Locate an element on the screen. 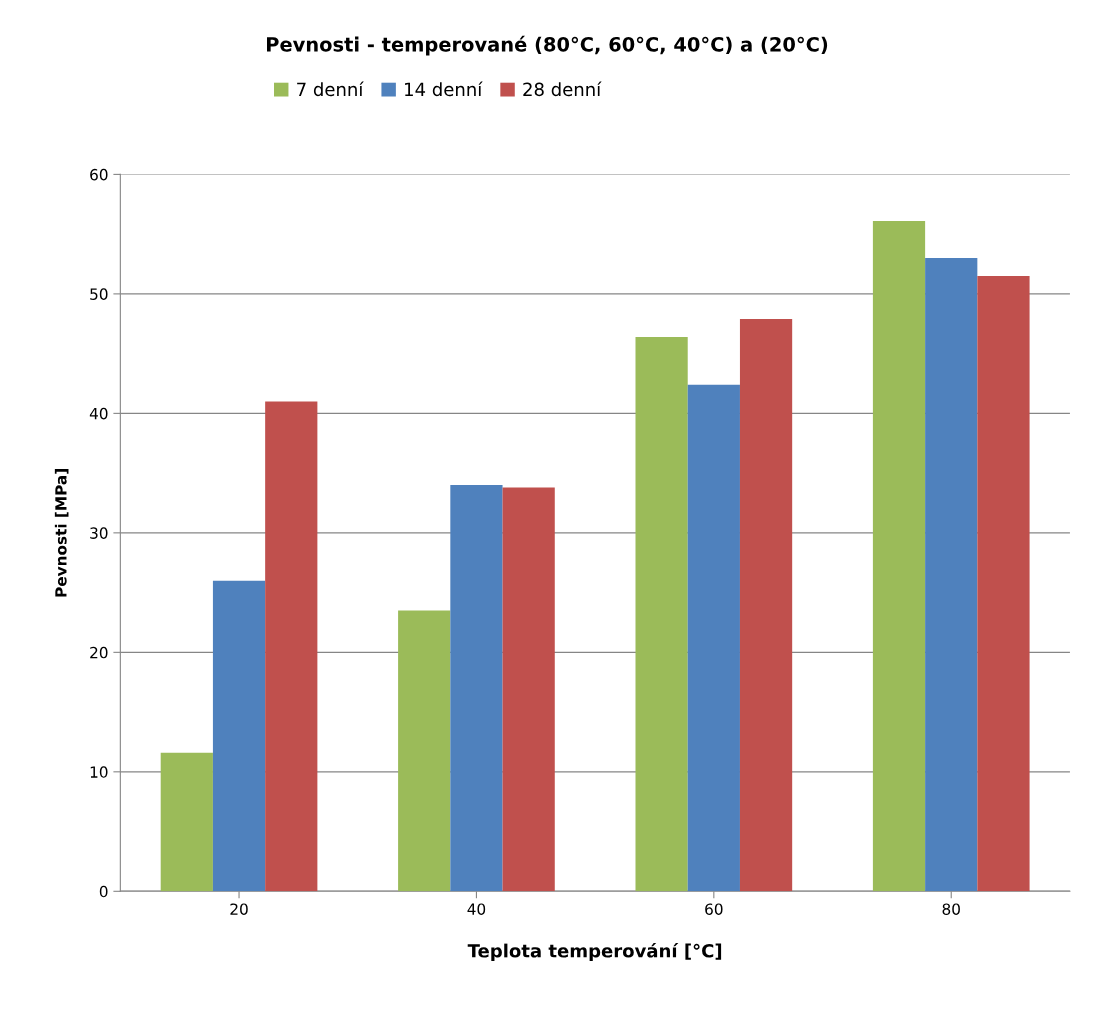 The image size is (1094, 1014). x-tick-label: 40 is located at coordinates (476, 909).